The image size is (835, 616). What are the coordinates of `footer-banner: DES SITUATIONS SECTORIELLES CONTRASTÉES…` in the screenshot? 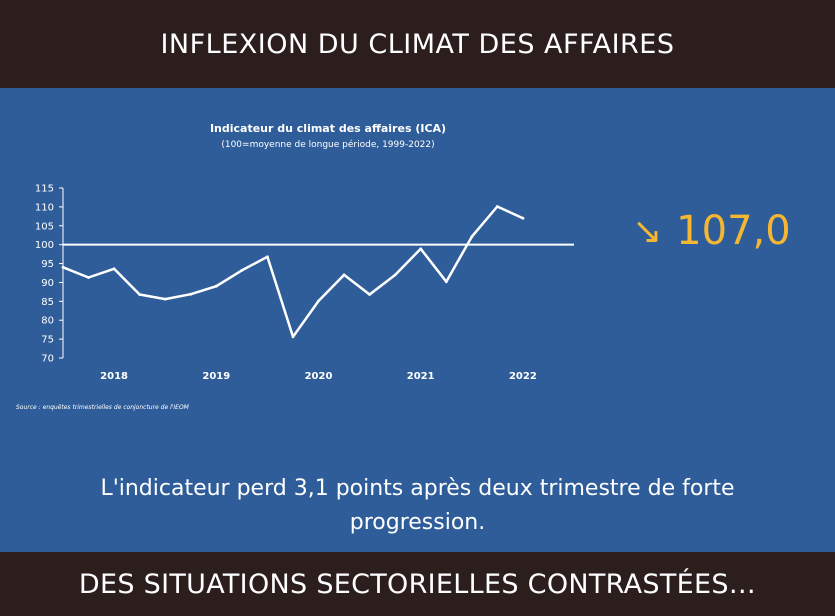 It's located at (417, 584).